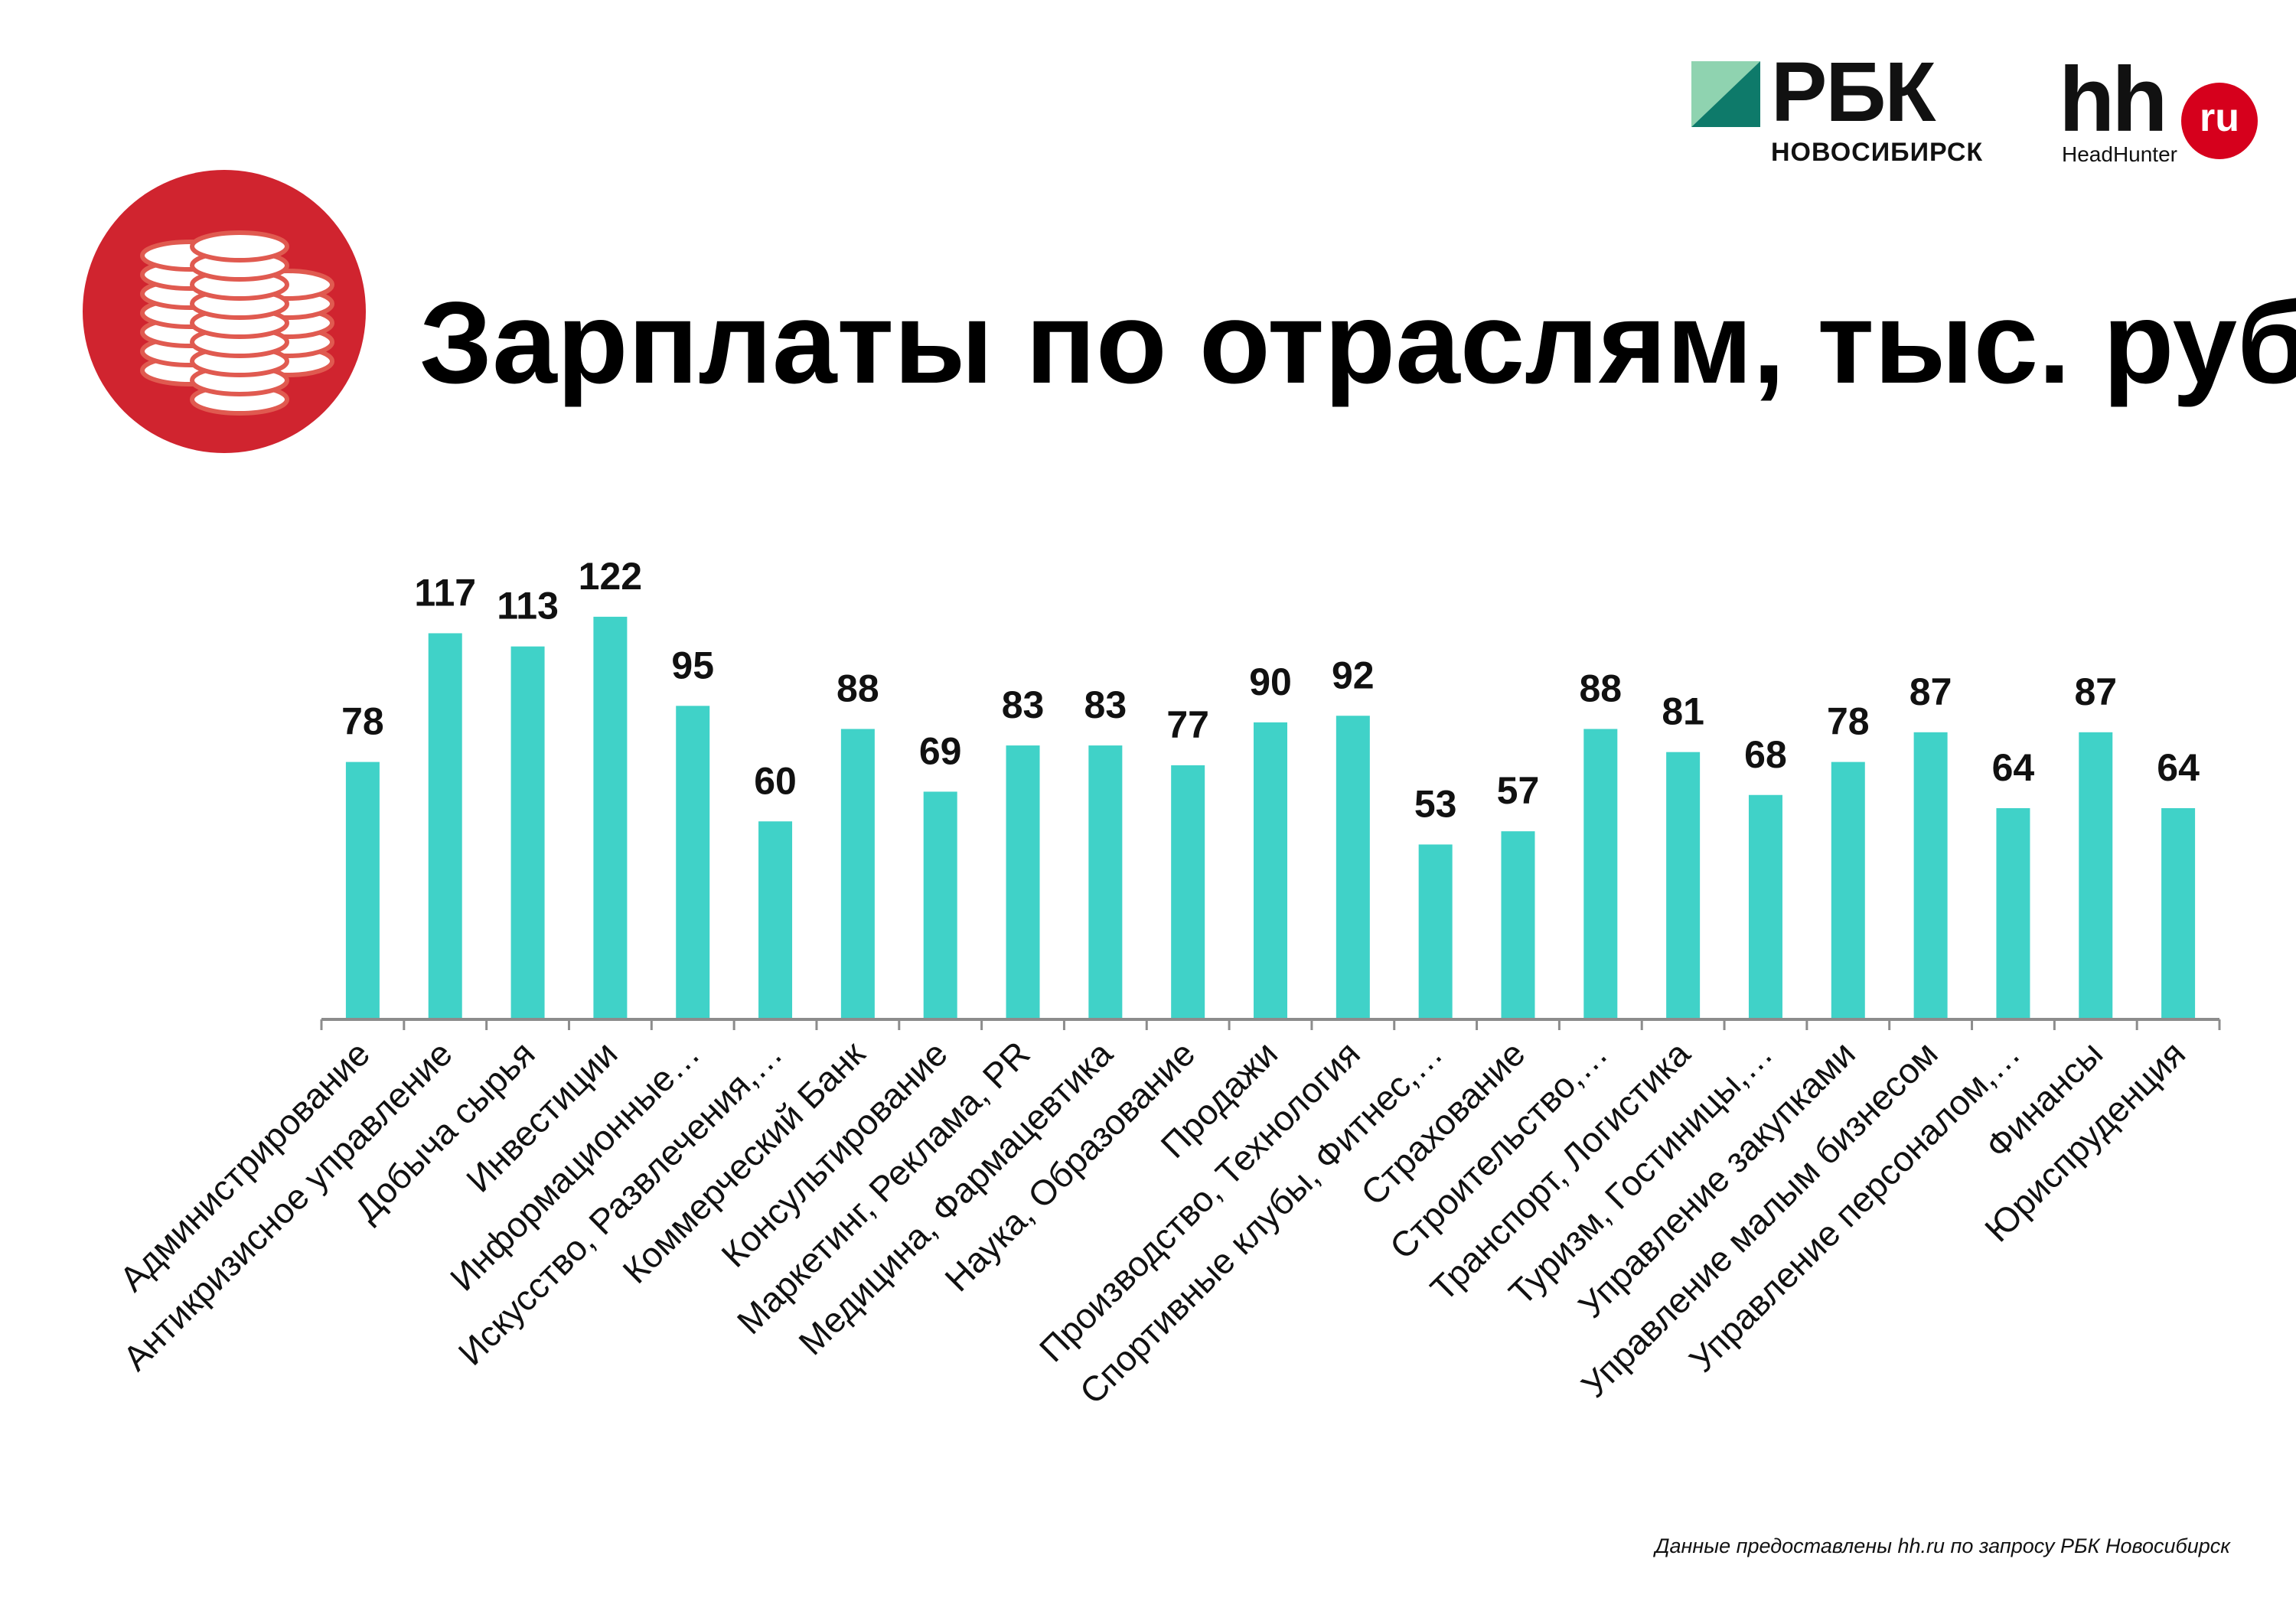 The image size is (2296, 1624). Describe the element at coordinates (2113, 100) in the screenshot. I see `hh-logo-text: hh` at that location.